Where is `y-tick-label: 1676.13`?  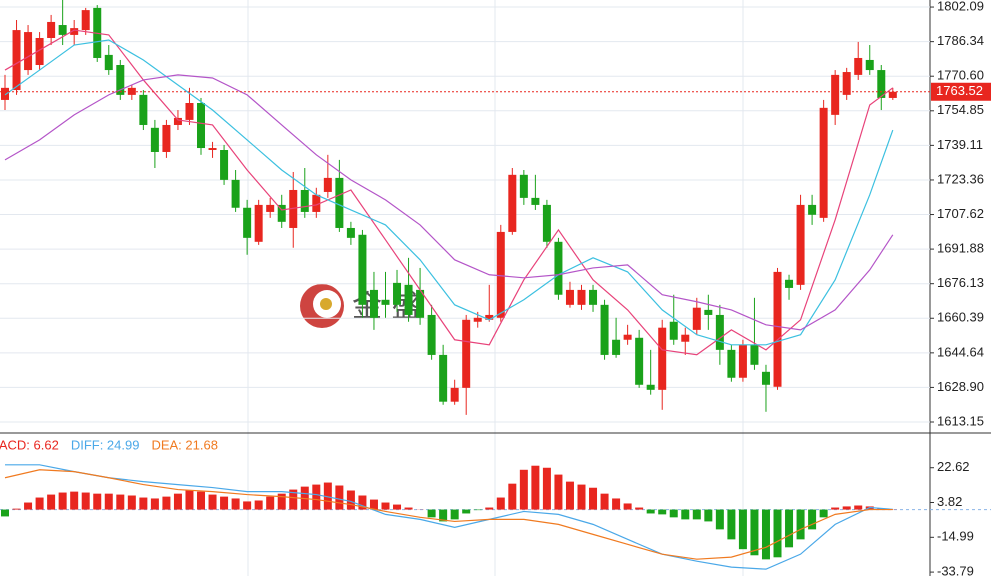 y-tick-label: 1676.13 is located at coordinates (960, 282).